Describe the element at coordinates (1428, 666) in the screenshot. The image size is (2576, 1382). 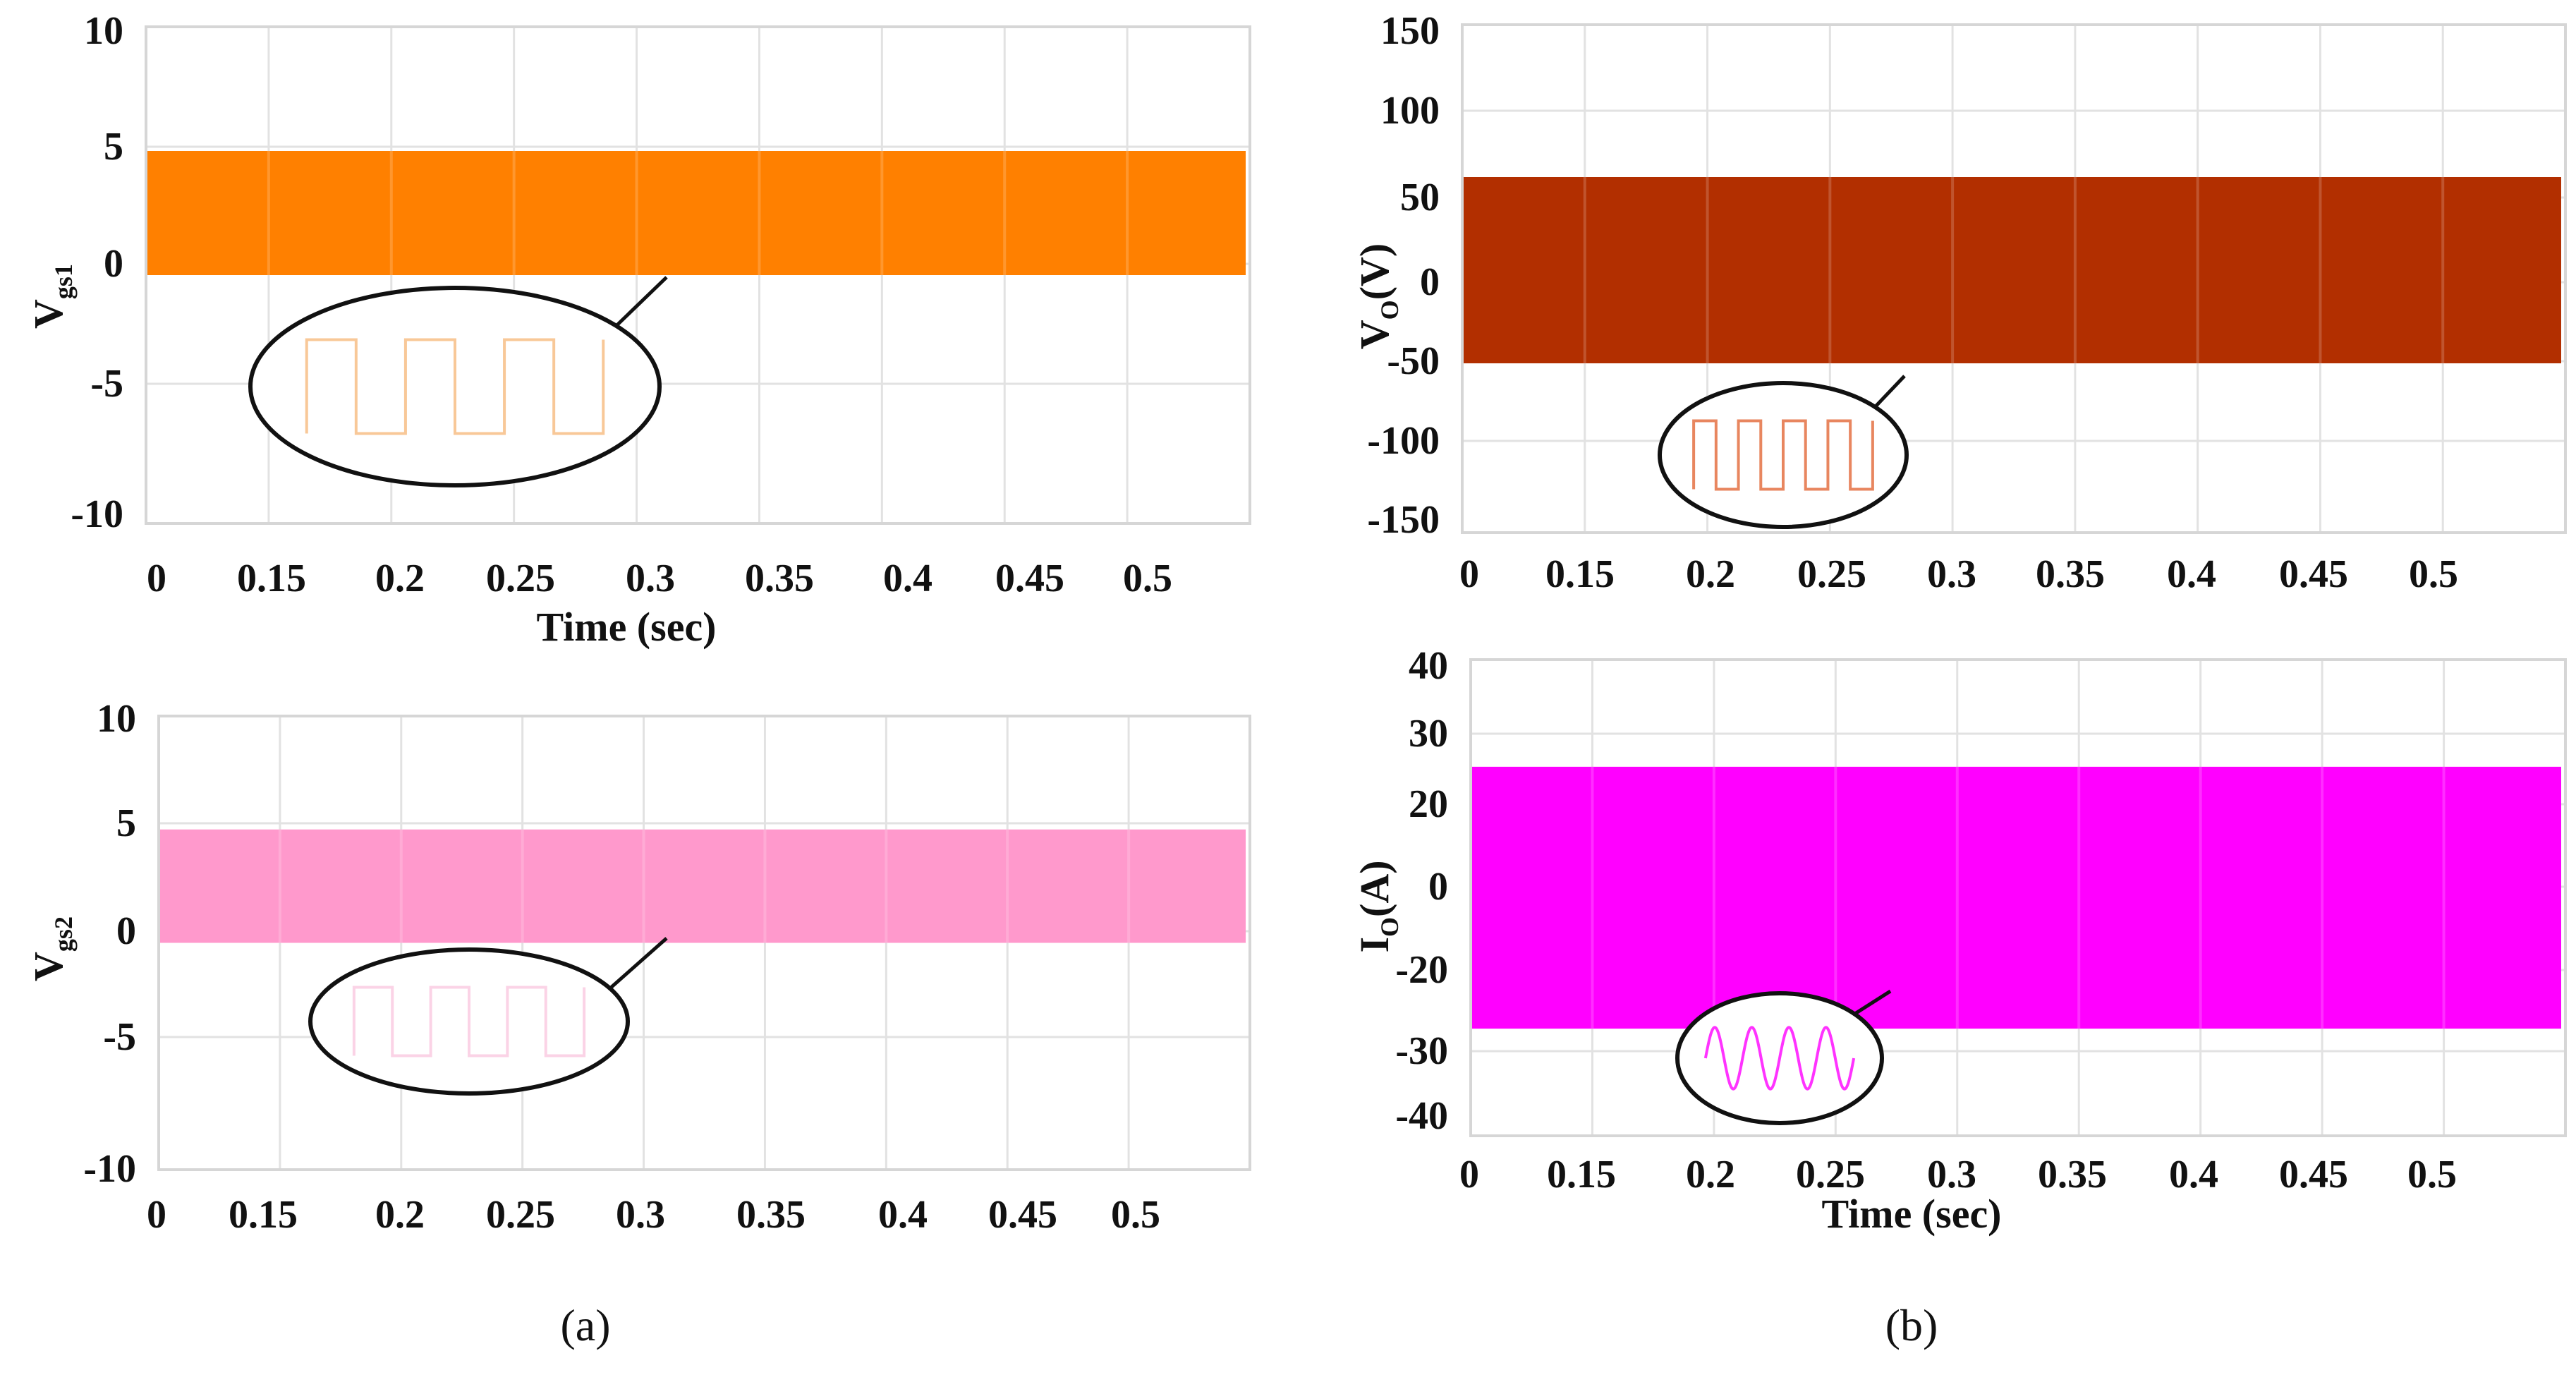
I see `y-tick-label: 40` at that location.